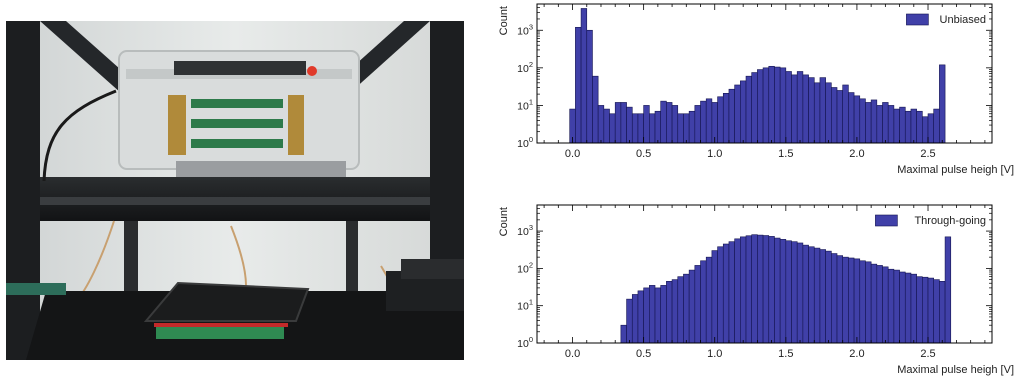 The image size is (1016, 385). Describe the element at coordinates (525, 267) in the screenshot. I see `y-tick-label: 10²` at that location.